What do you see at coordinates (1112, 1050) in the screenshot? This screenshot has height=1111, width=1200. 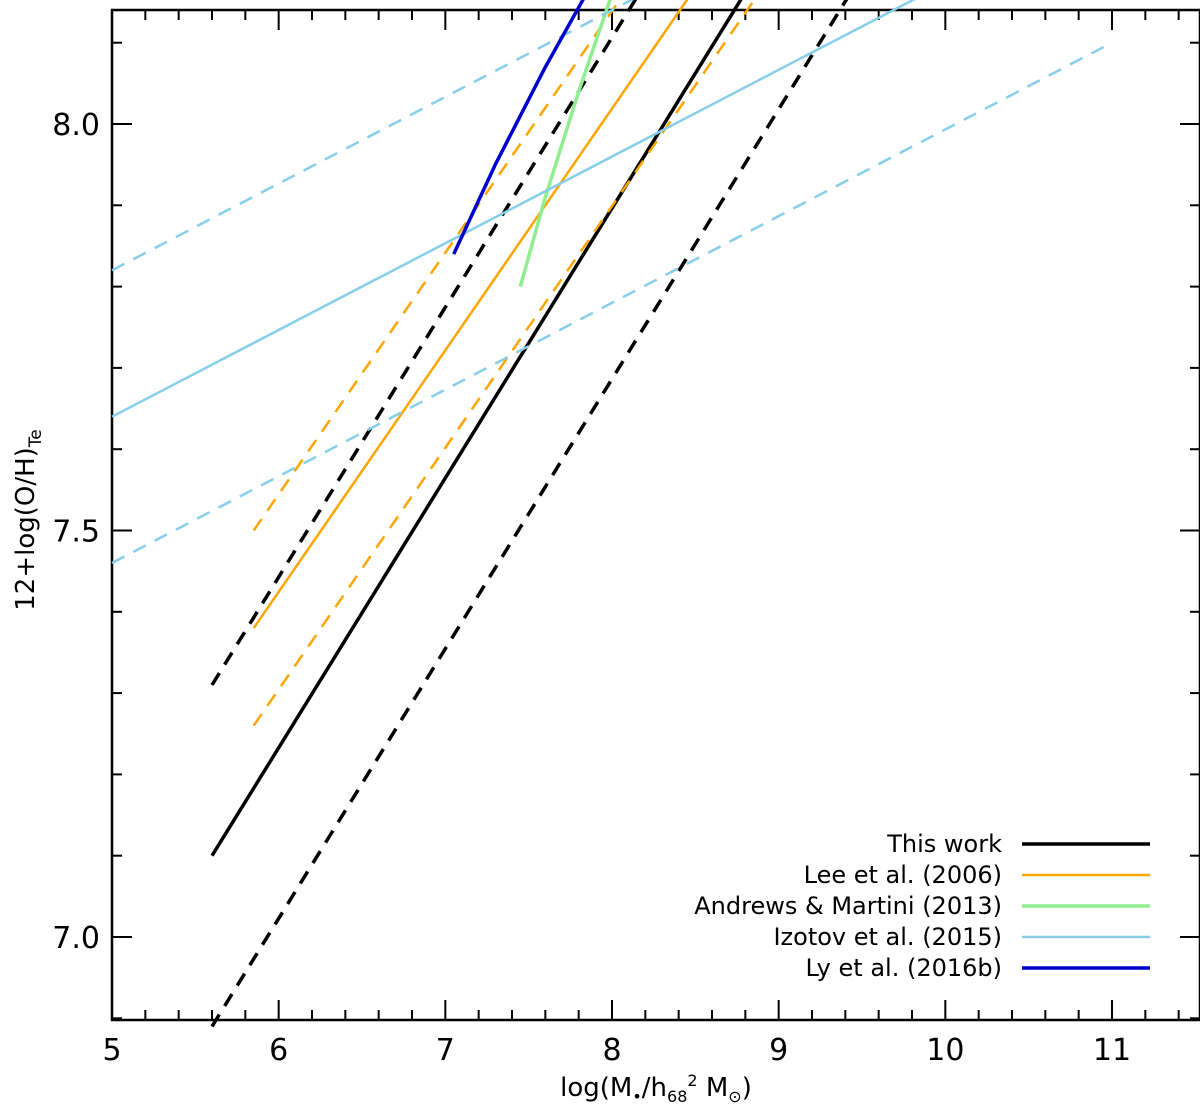 I see `x-tick-label: 11` at bounding box center [1112, 1050].